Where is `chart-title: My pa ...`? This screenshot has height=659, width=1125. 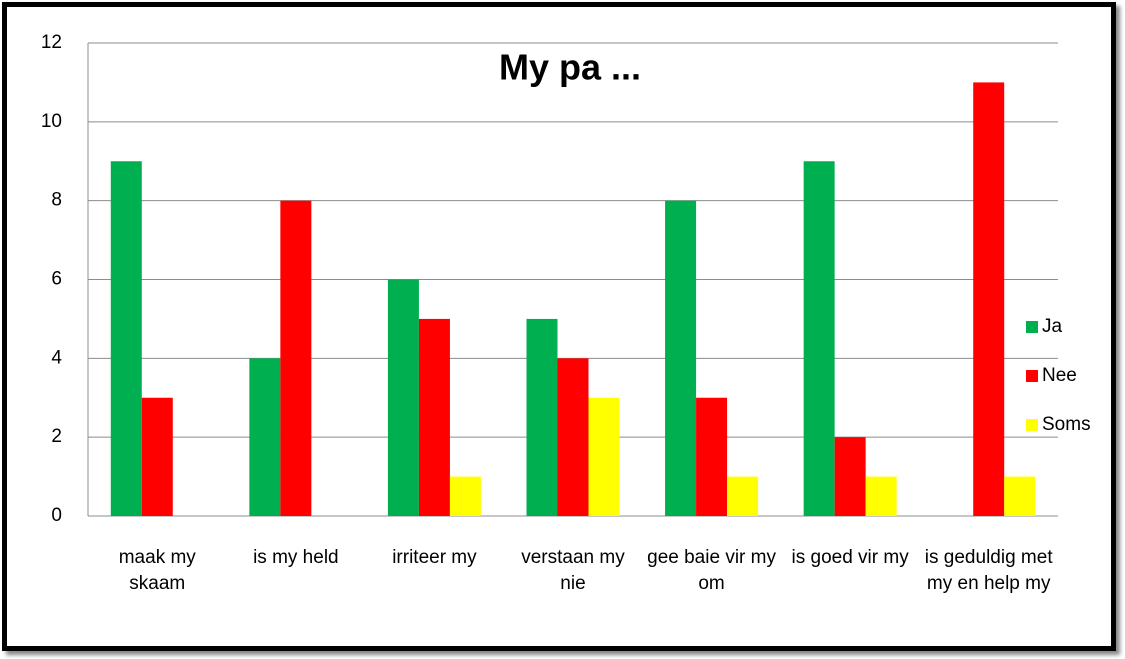
chart-title: My pa ... is located at coordinates (570, 67).